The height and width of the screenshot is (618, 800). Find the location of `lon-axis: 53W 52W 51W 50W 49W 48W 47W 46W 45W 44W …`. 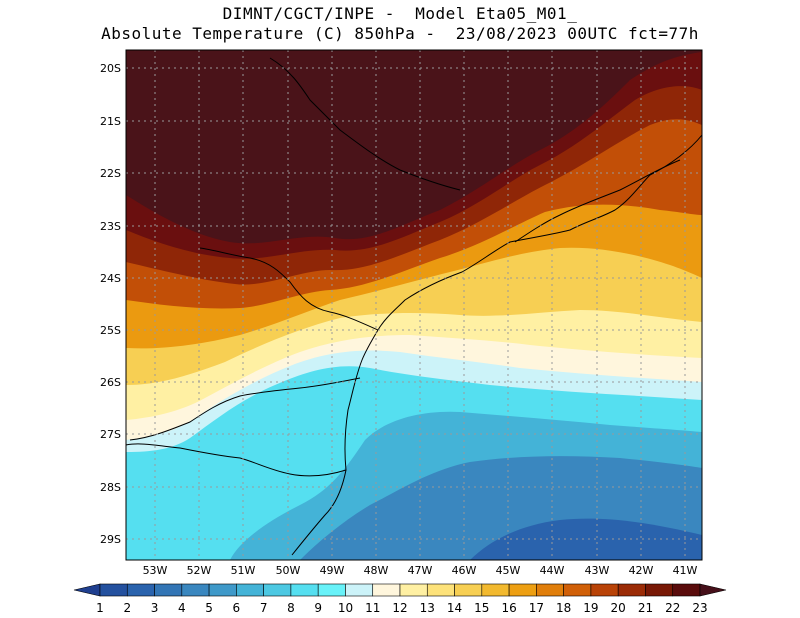

lon-axis: 53W 52W 51W 50W 49W 48W 47W 46W 45W 44W … is located at coordinates (420, 570).